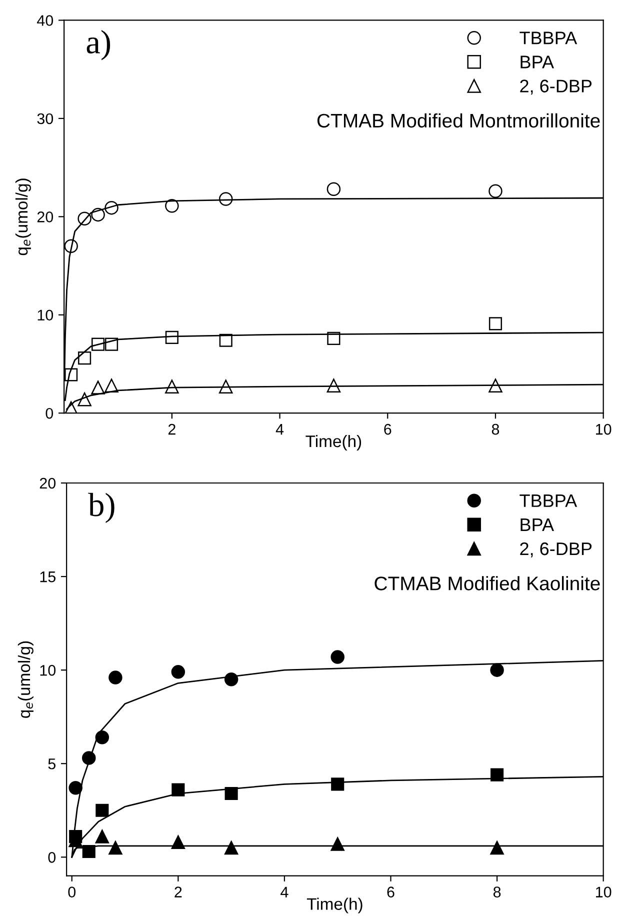 This screenshot has width=622, height=920. Describe the element at coordinates (45, 118) in the screenshot. I see `y-tick-label: 30` at that location.